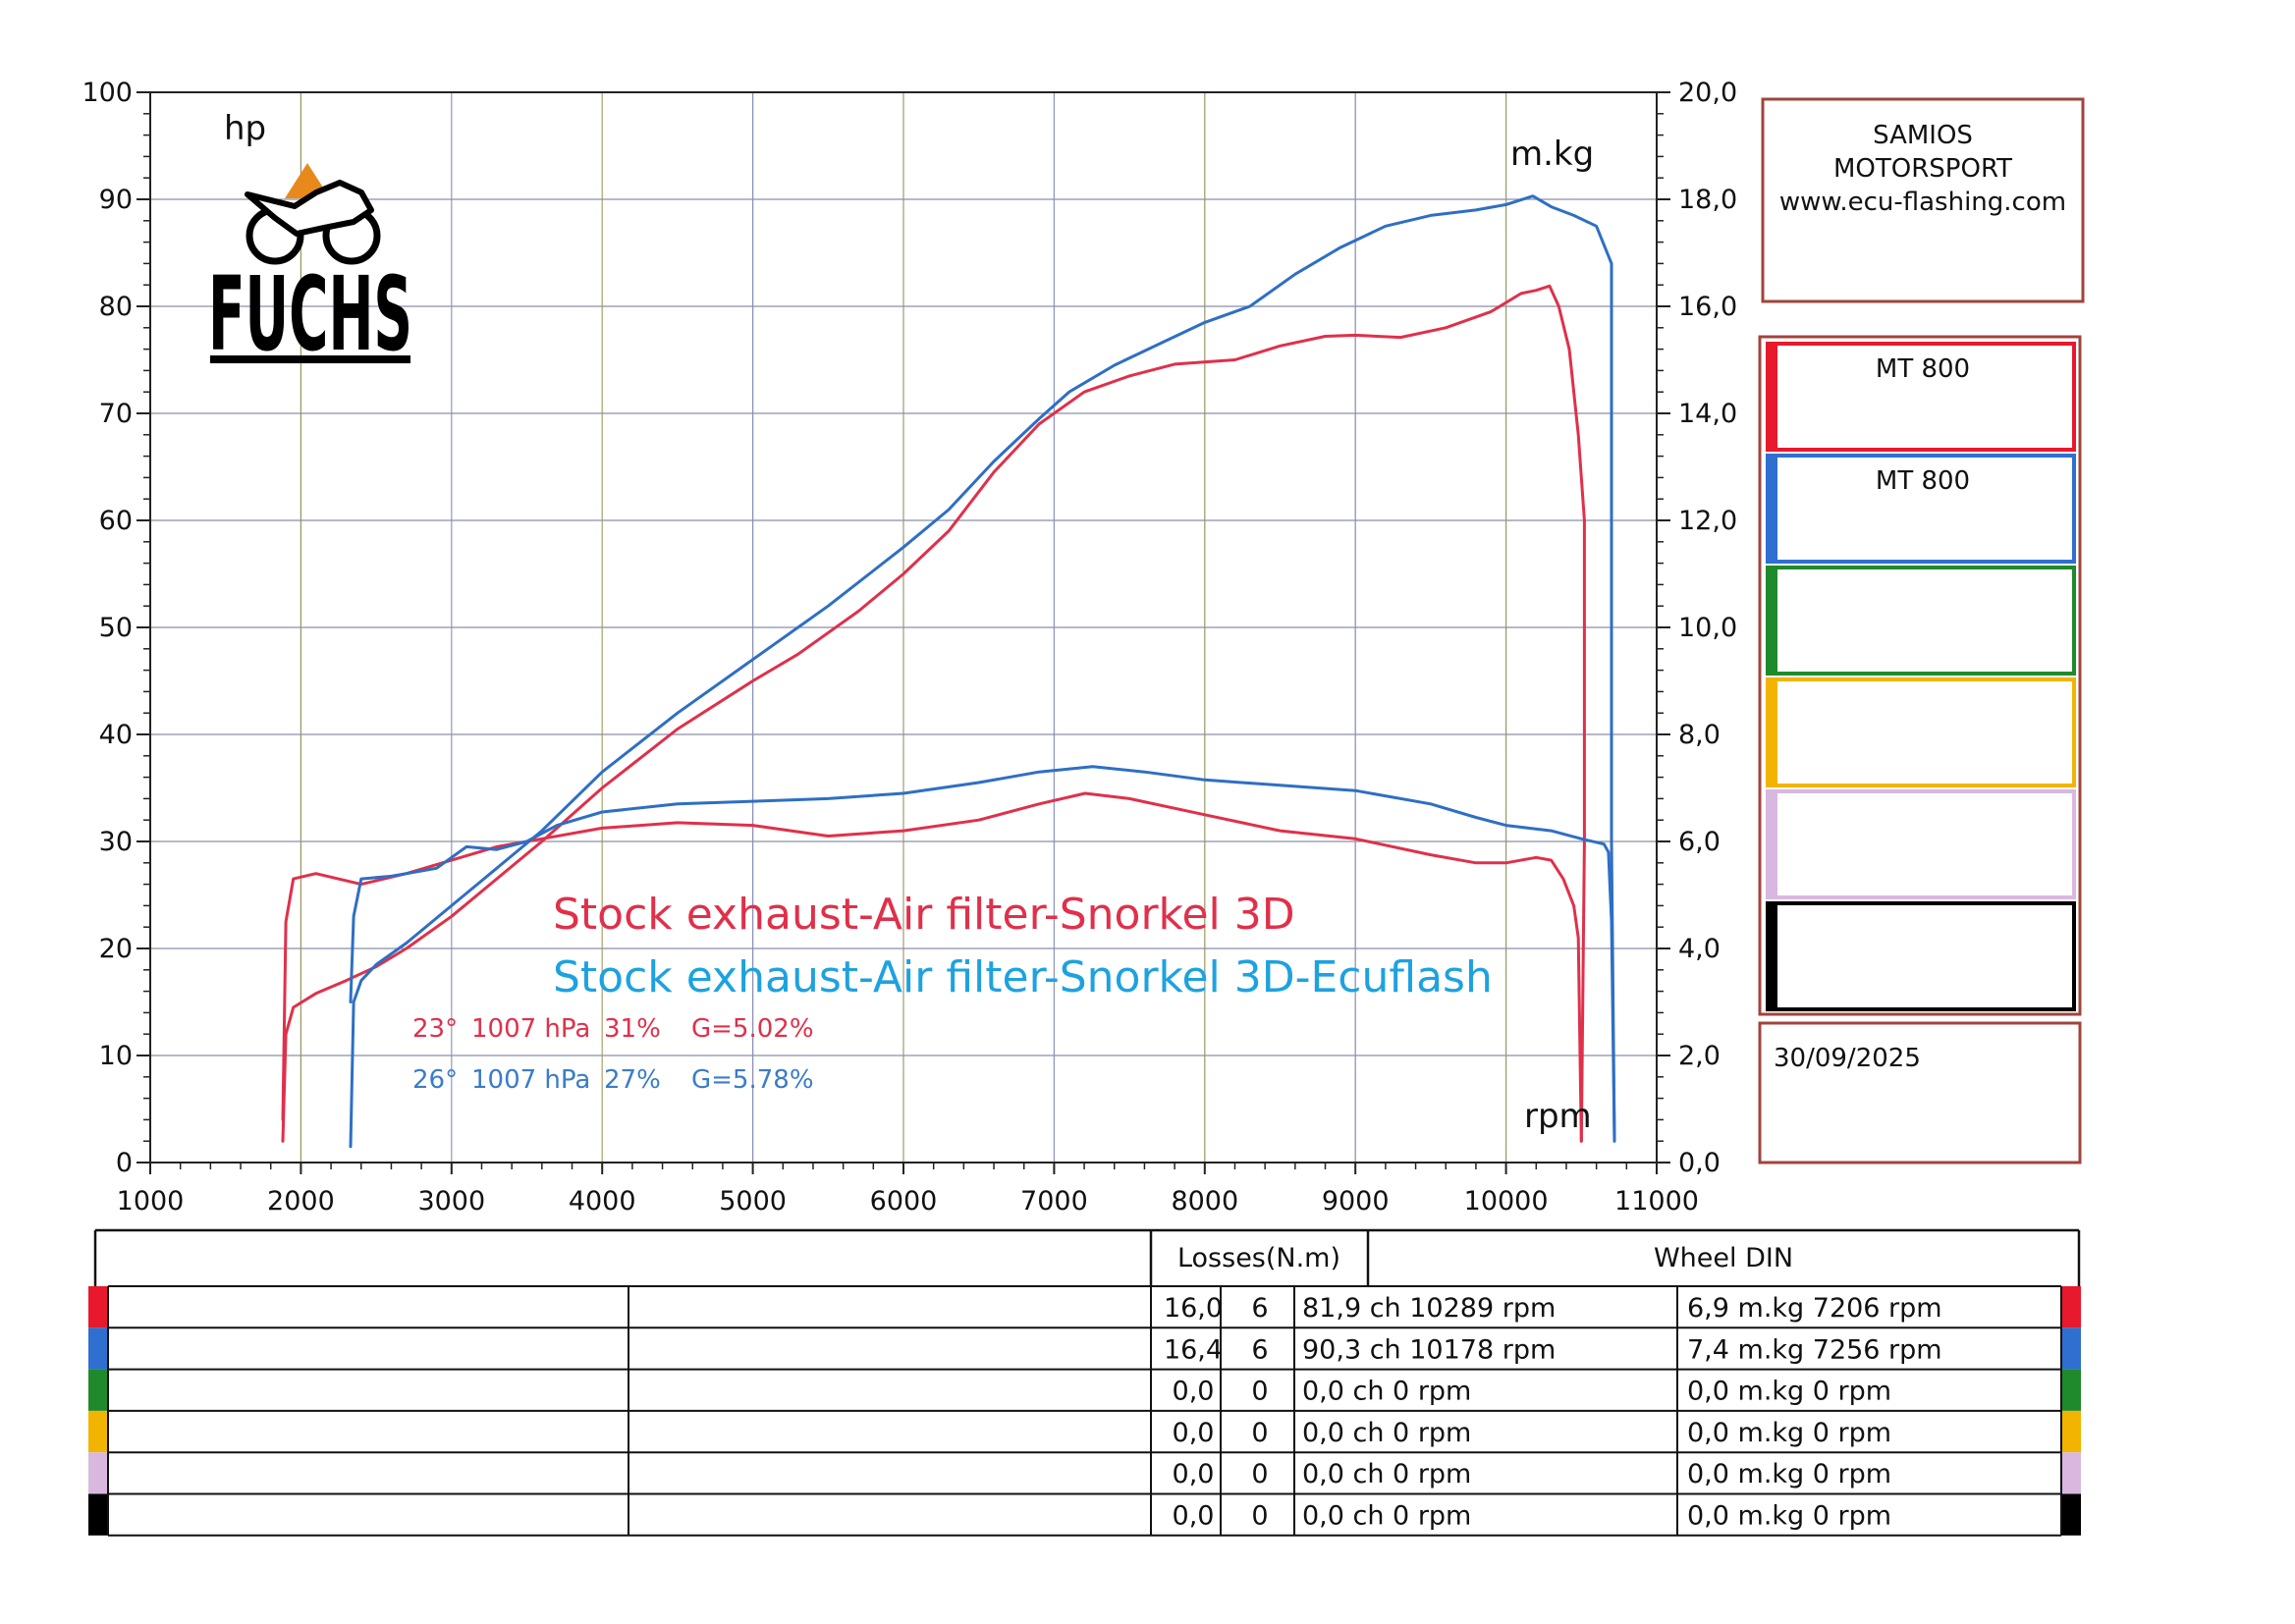 Image resolution: width=2295 pixels, height=1624 pixels. I want to click on peak-torque: 6,9 m.kg 7206 rpm, so click(1814, 1308).